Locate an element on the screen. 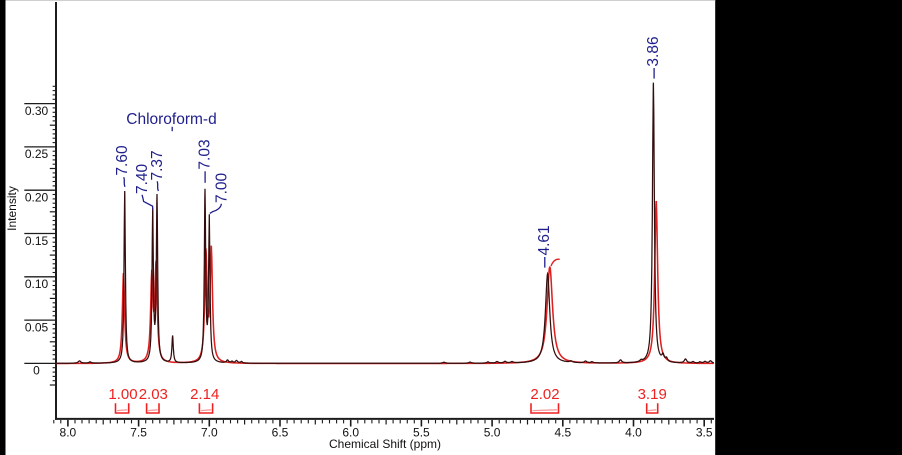  svg-text: 0.30 is located at coordinates (37, 111).